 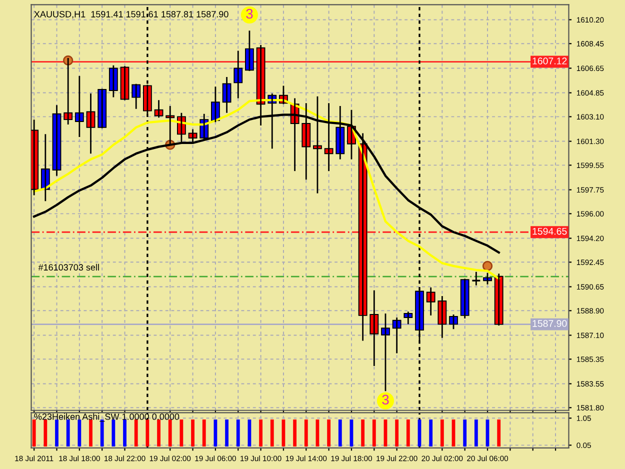 What do you see at coordinates (107, 417) in the screenshot?
I see `chart-title: %23Heiken Ashi_SW 1.0000 0.0000` at bounding box center [107, 417].